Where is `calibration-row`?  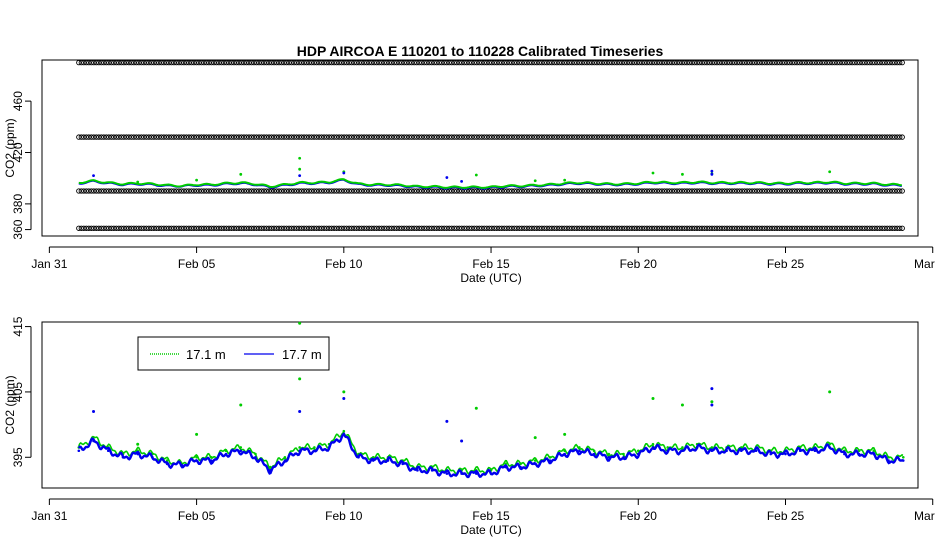 calibration-row is located at coordinates (490, 228).